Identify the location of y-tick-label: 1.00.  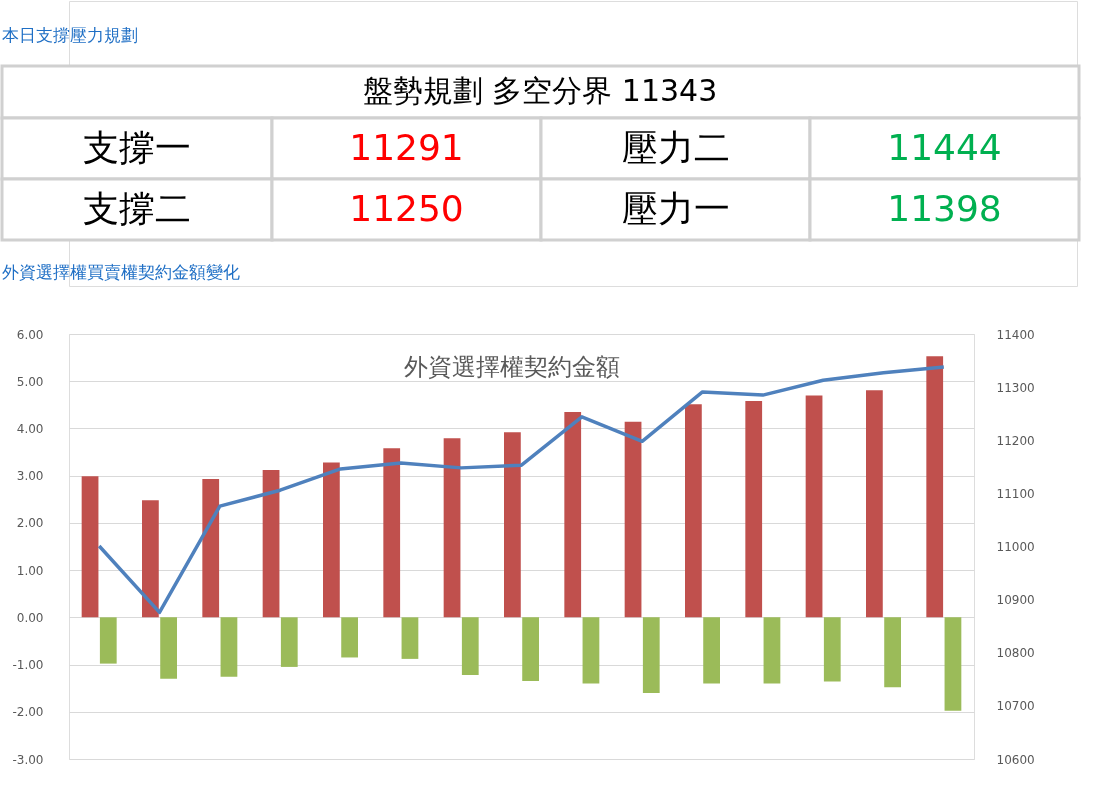
(30, 570).